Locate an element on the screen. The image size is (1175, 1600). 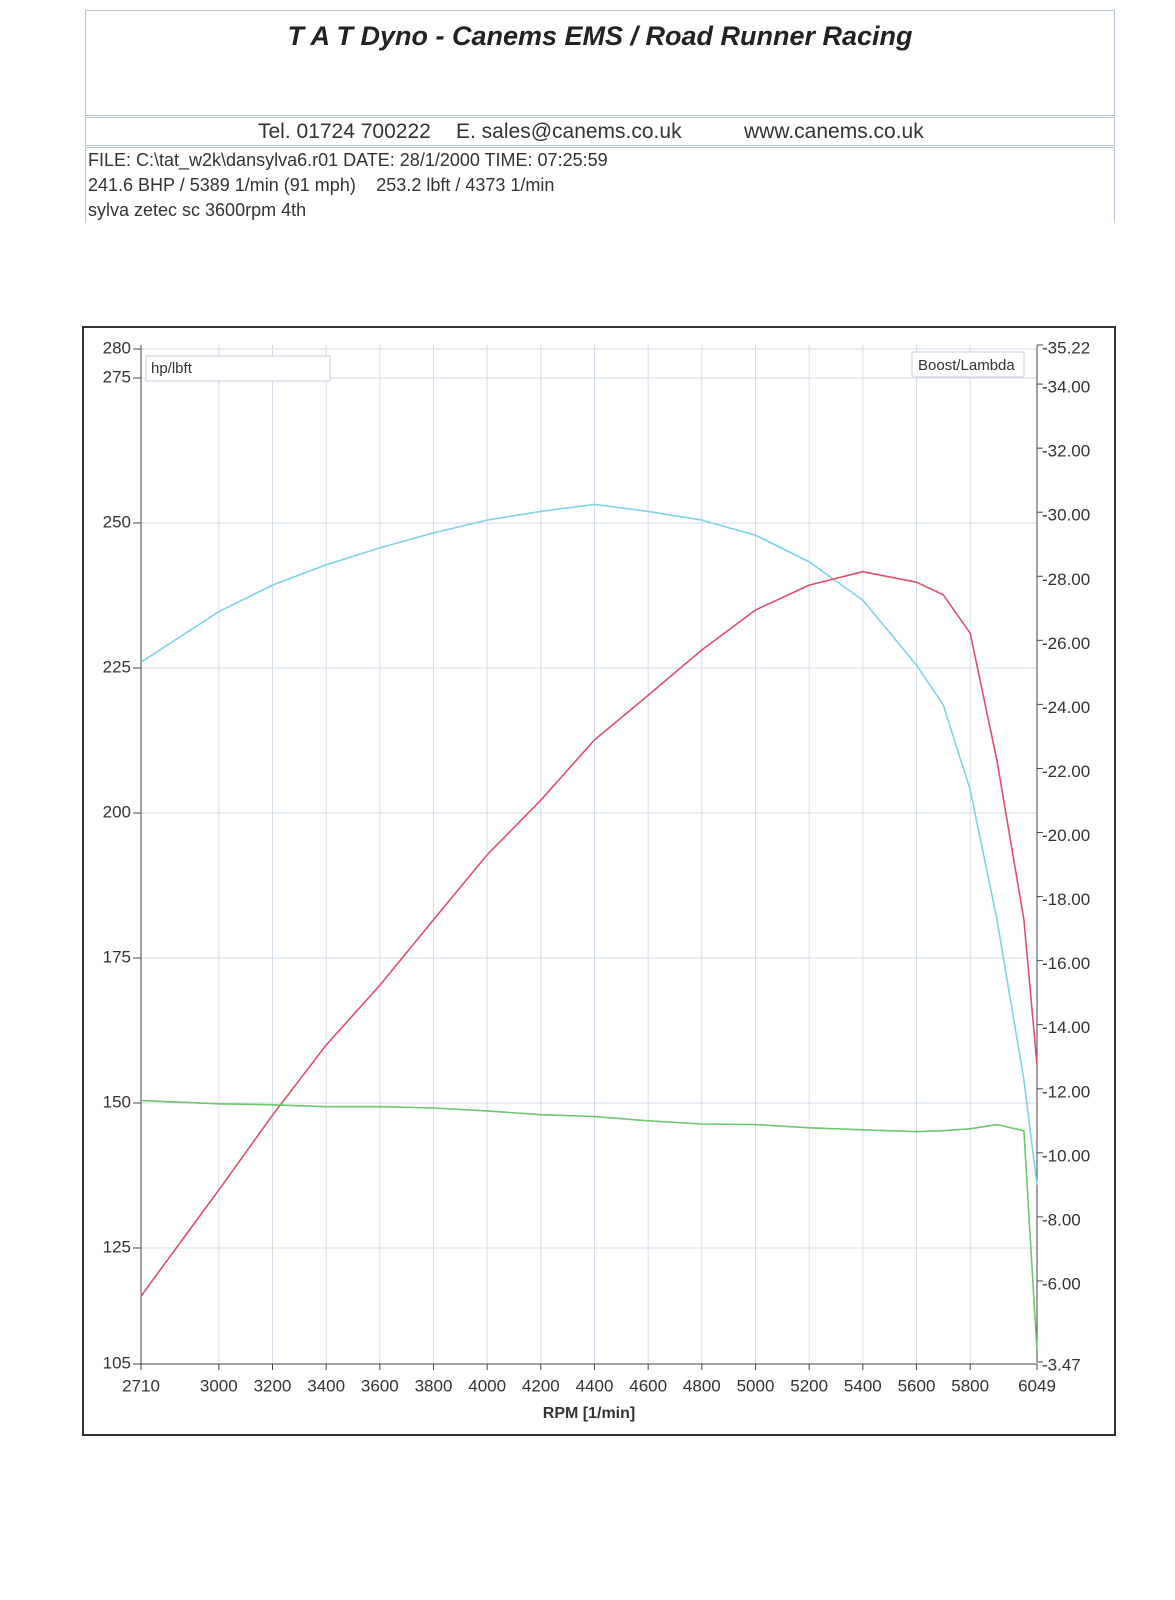
y2-axis-label: Boost/Lambda is located at coordinates (966, 365).